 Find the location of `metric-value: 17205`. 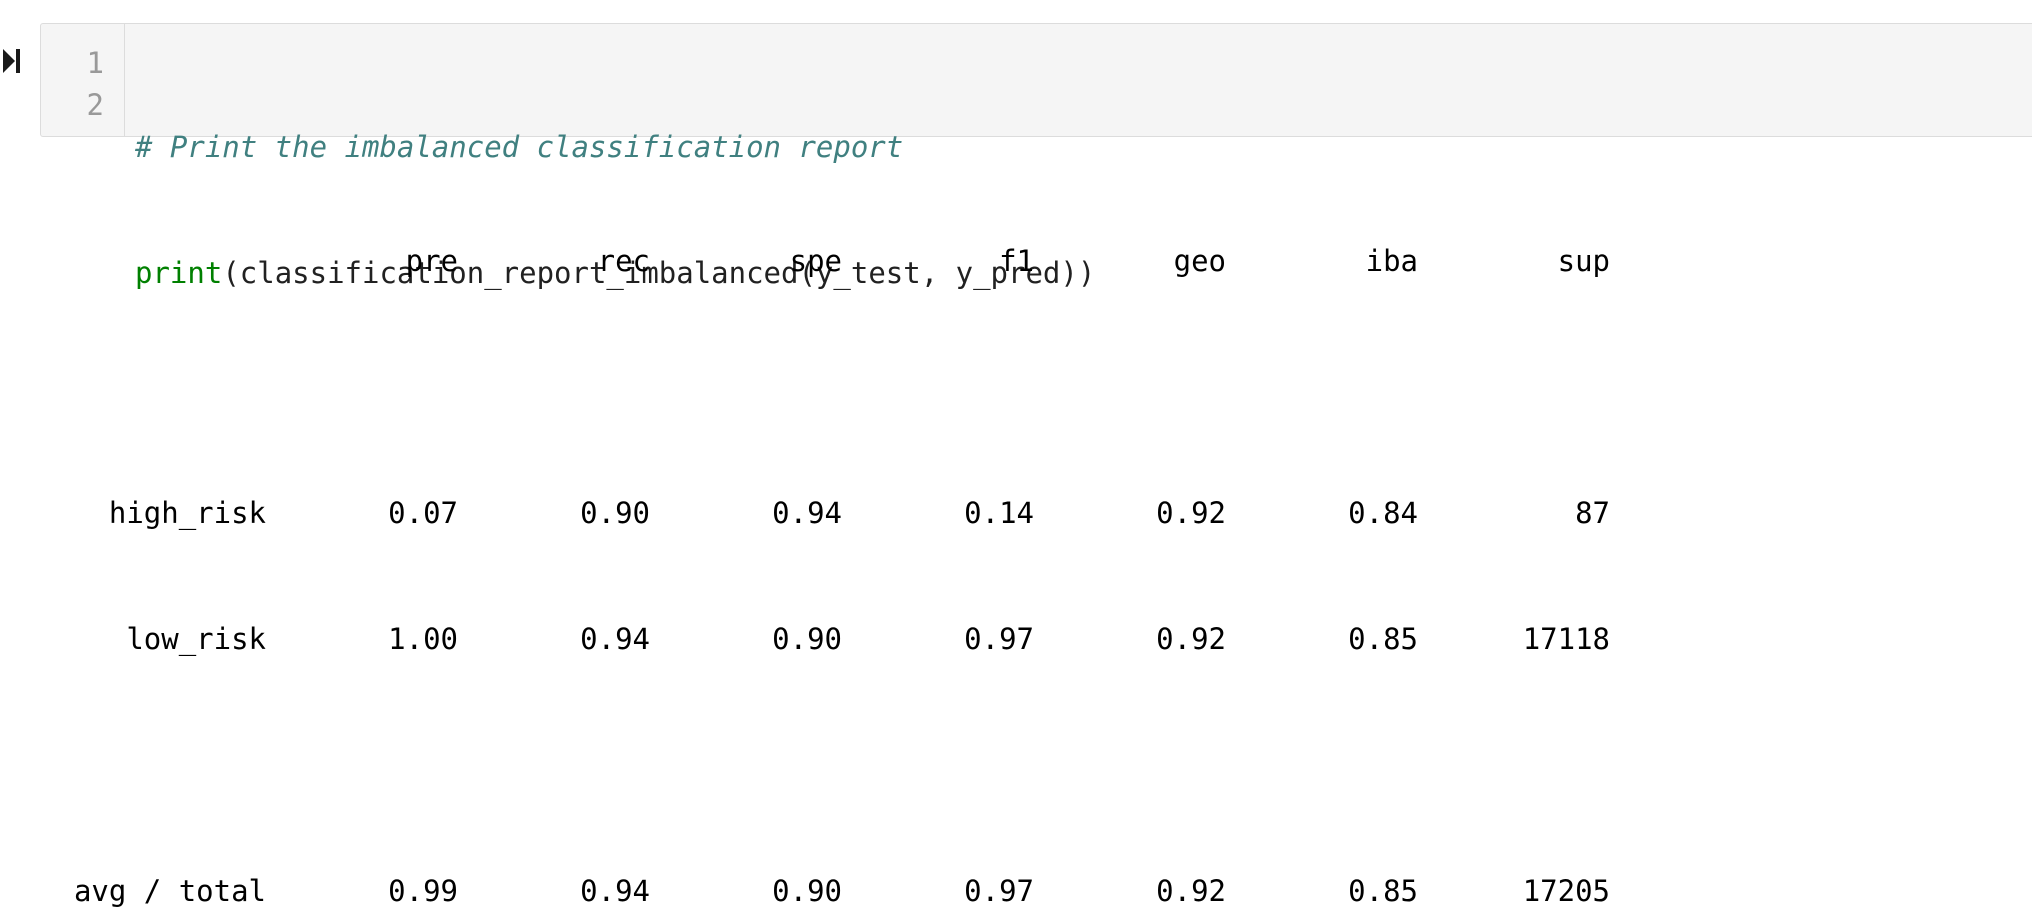

metric-value: 17205 is located at coordinates (1566, 891).